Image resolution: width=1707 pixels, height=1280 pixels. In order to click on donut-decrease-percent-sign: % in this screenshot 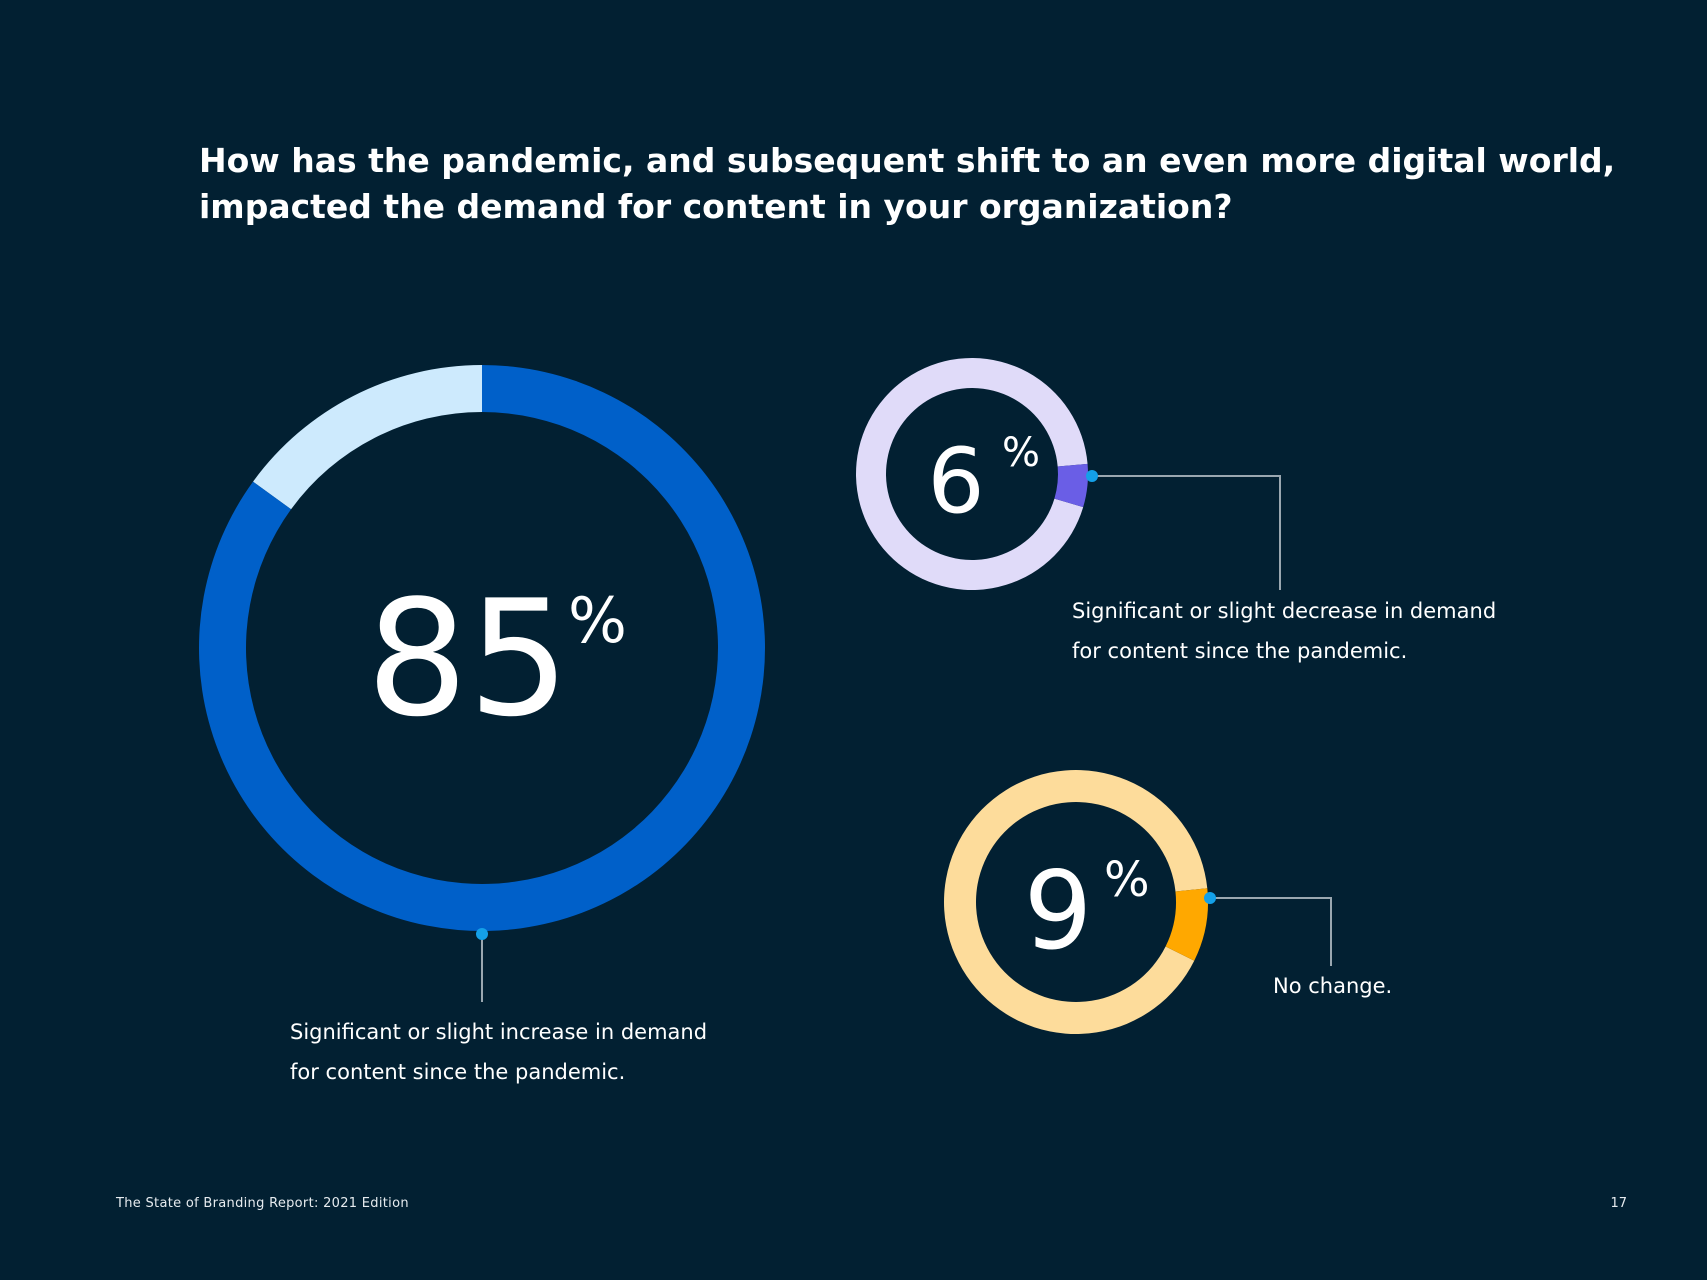, I will do `click(1021, 453)`.